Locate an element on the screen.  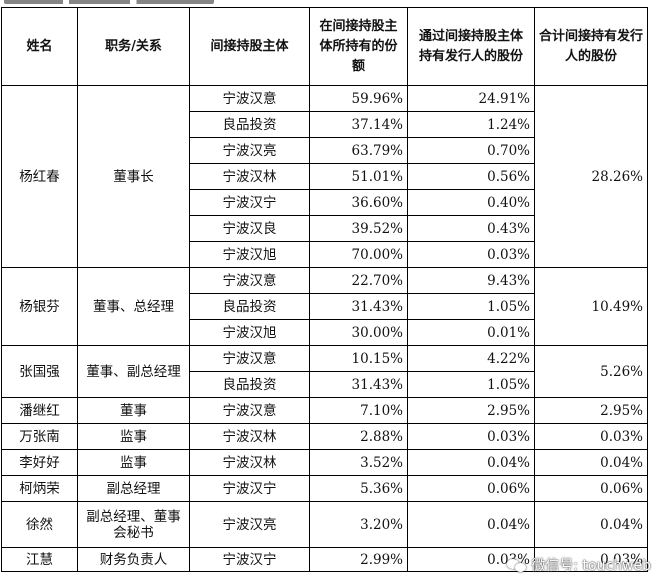
share-in-entity: 3.52% is located at coordinates (358, 462).